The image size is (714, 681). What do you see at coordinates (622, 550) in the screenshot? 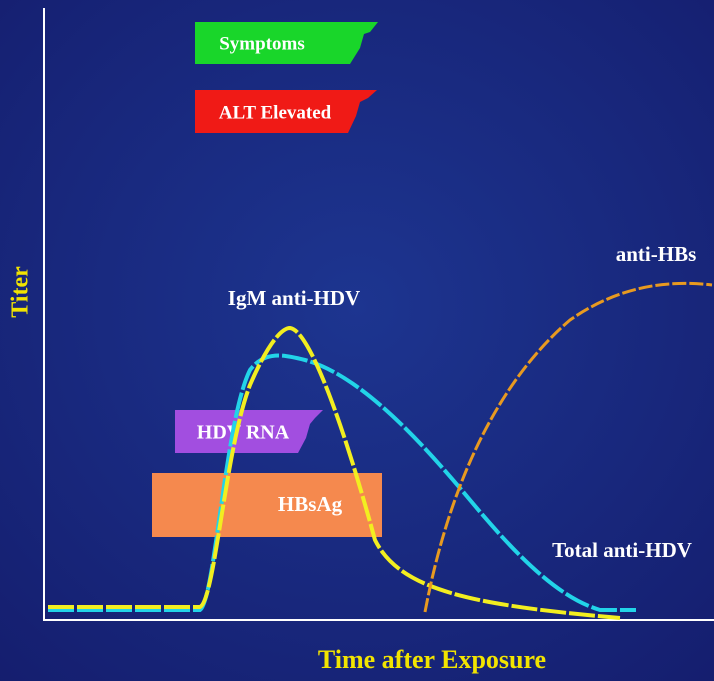
I see `curve-label: Total anti-HDV` at bounding box center [622, 550].